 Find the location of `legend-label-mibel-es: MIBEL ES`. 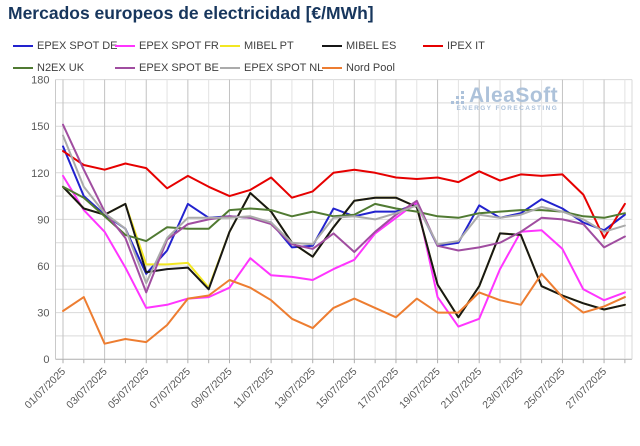

legend-label-mibel-es: MIBEL ES is located at coordinates (371, 46).